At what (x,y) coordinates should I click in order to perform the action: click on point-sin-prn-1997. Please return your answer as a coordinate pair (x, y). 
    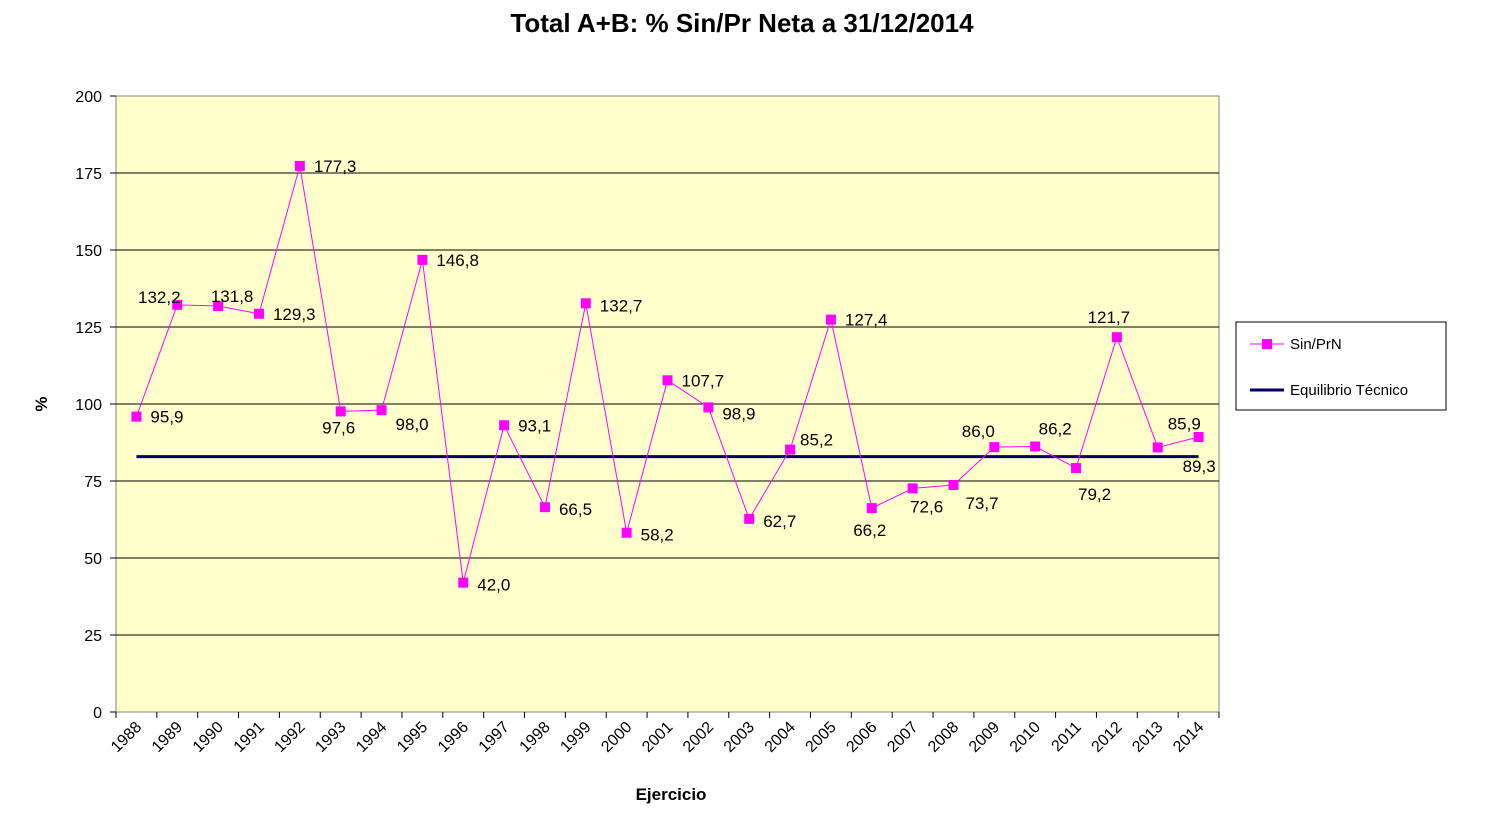
    Looking at the image, I should click on (504, 425).